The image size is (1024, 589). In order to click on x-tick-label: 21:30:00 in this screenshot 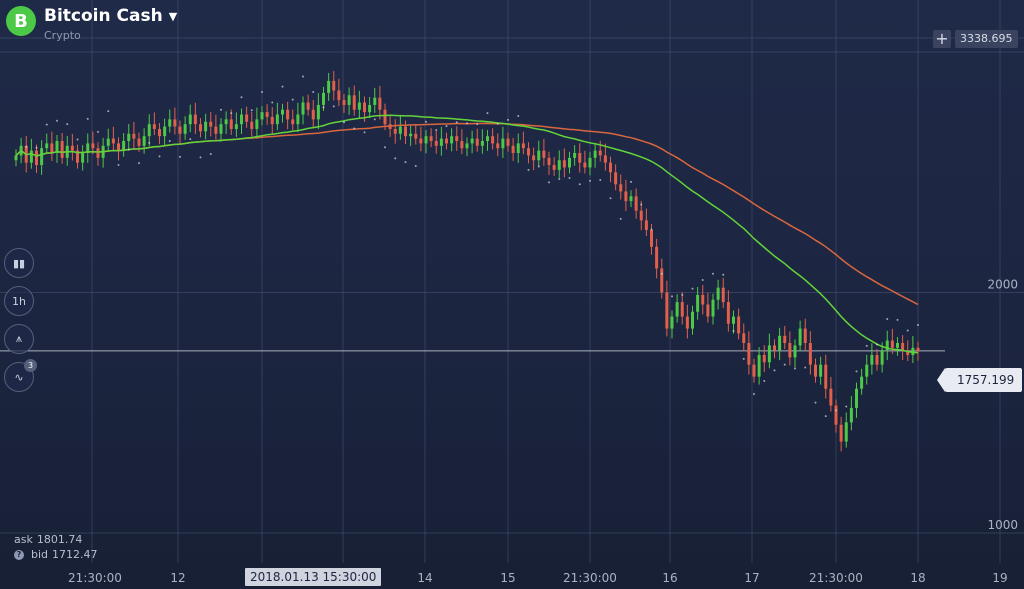, I will do `click(836, 578)`.